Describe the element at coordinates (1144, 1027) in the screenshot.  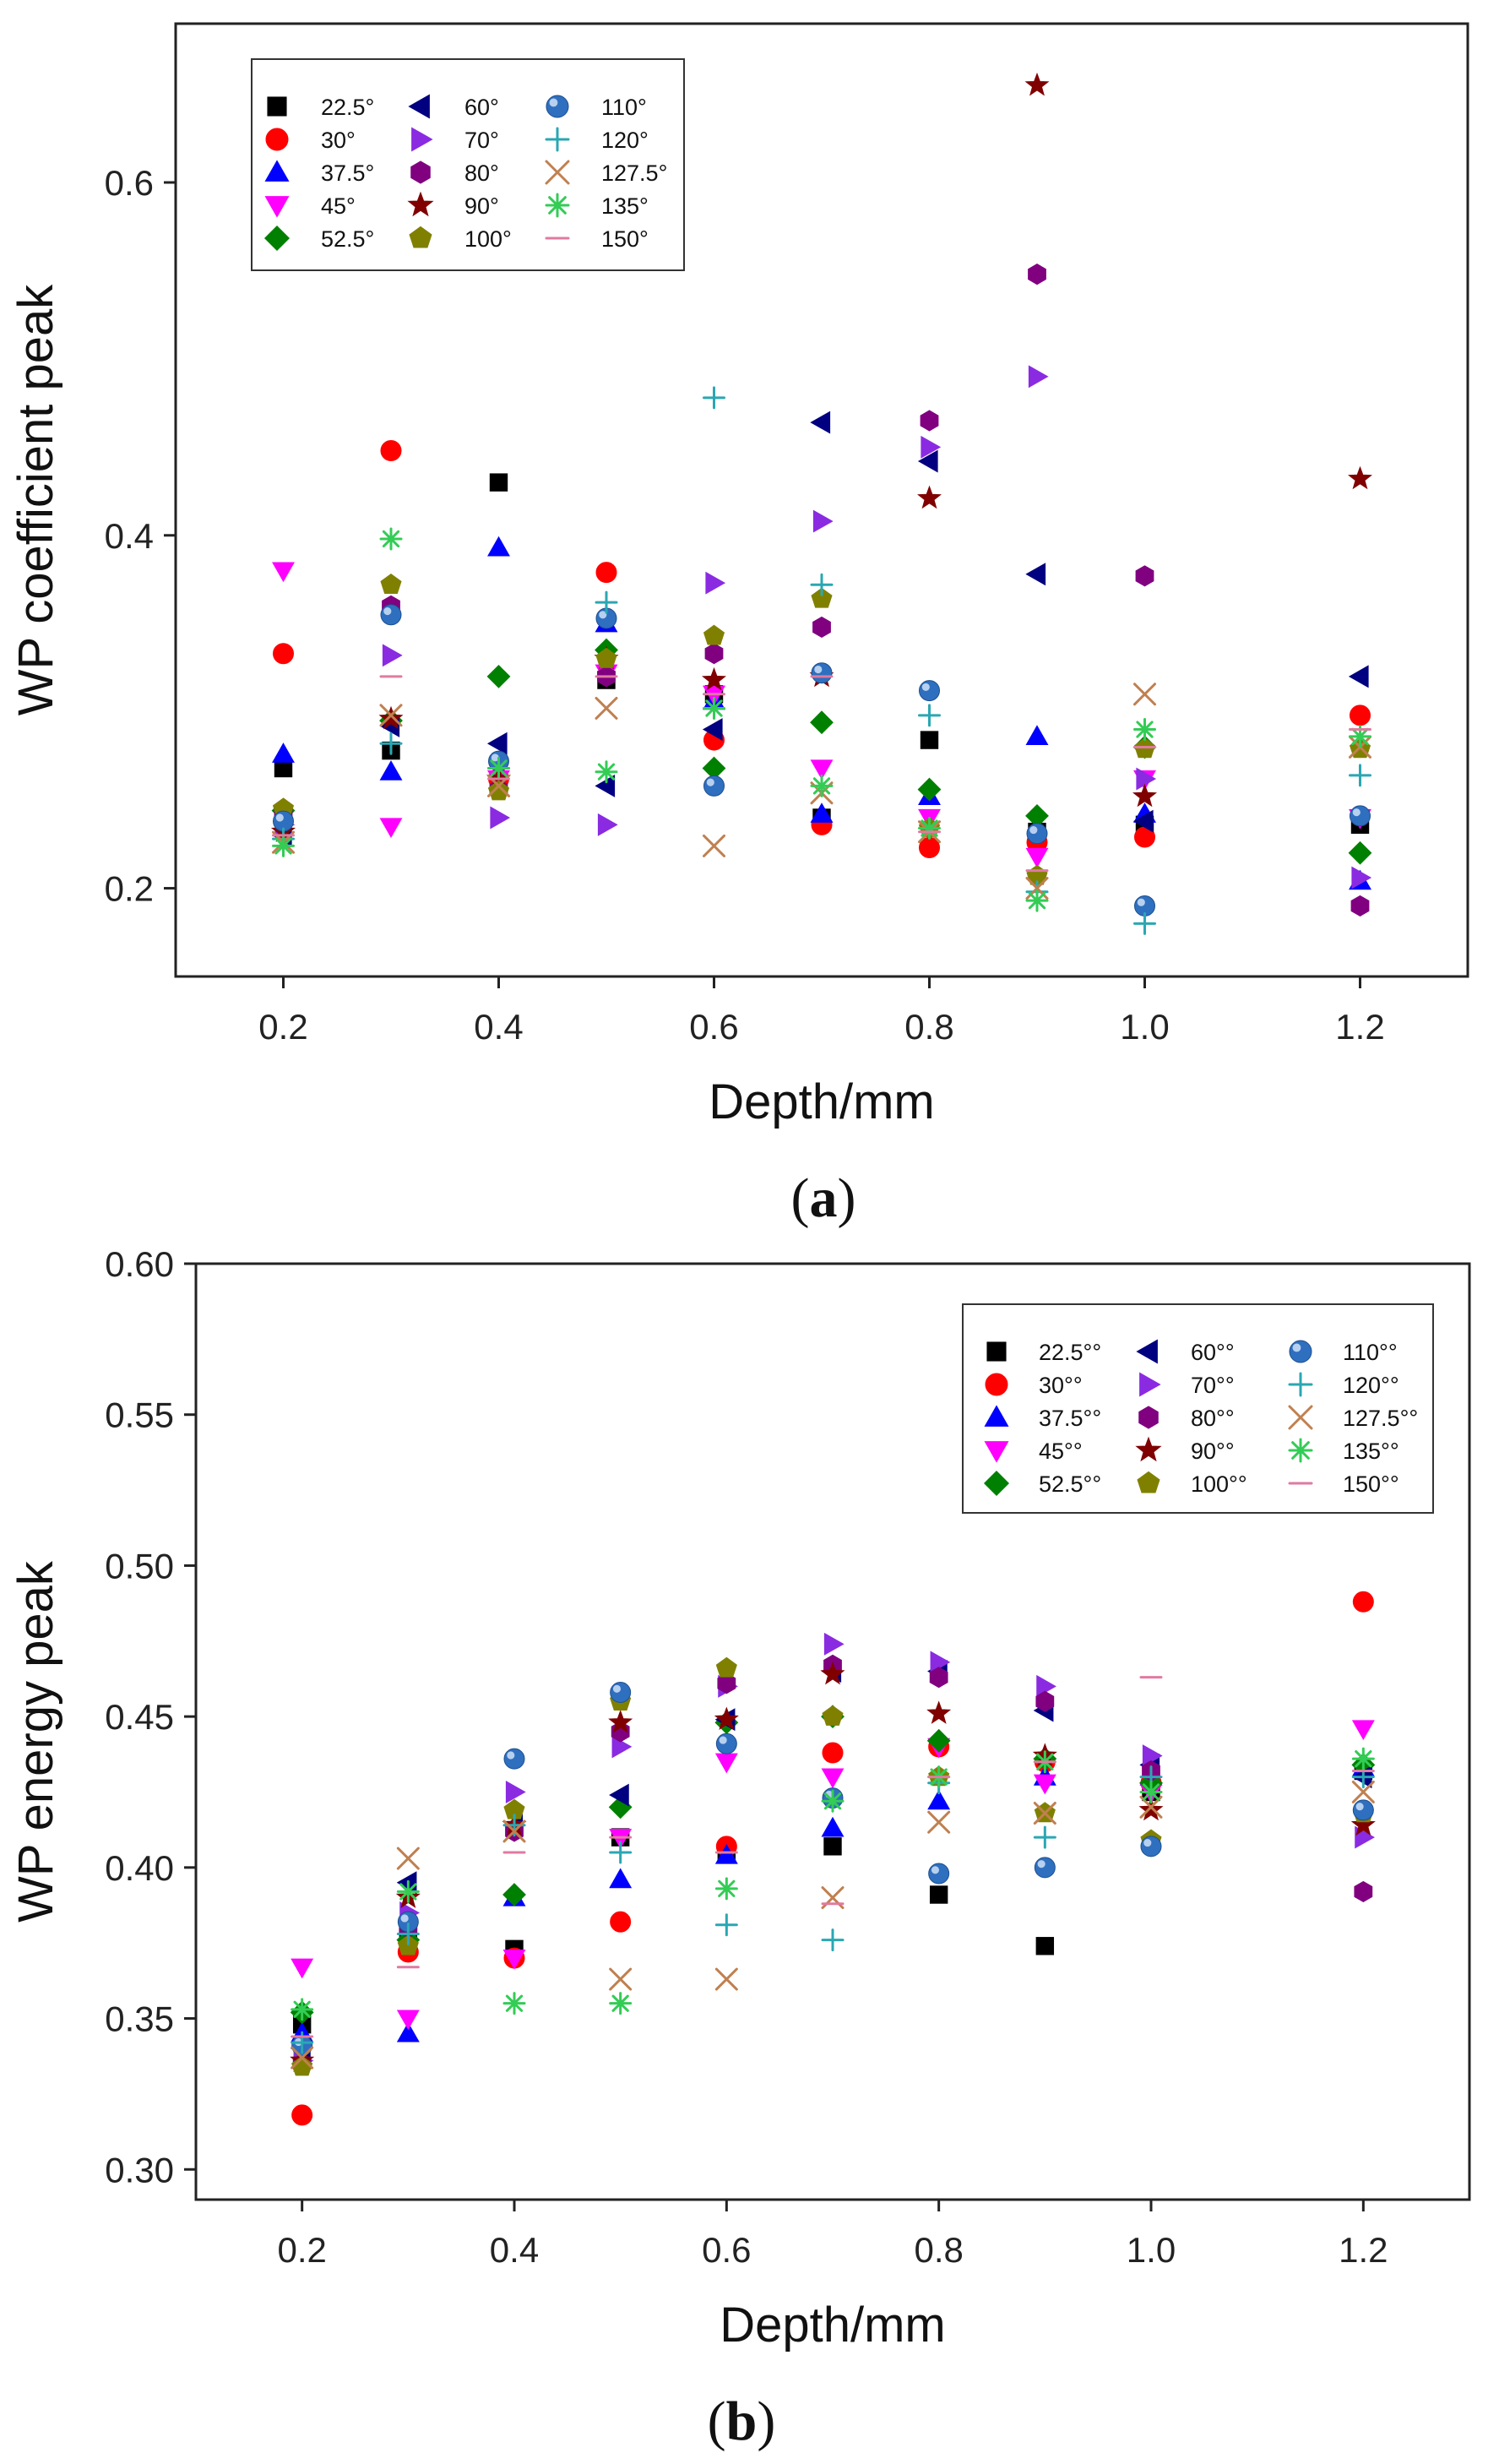
I see `x-tick-label-a: 1.0` at that location.